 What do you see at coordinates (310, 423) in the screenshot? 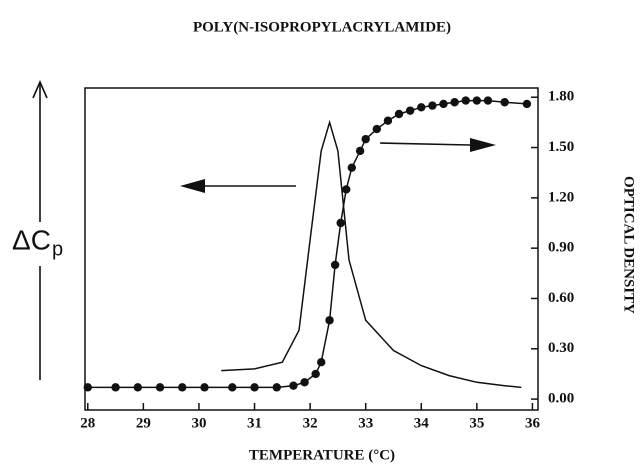
I see `x-tick-label: 32` at bounding box center [310, 423].